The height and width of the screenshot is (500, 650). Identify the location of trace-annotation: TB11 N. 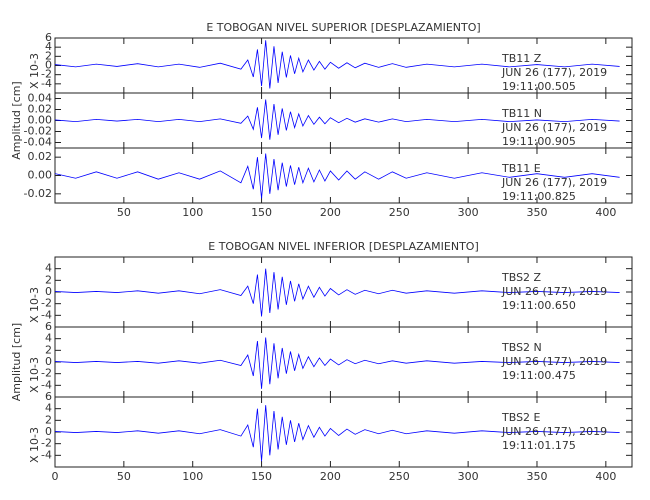
(521, 113).